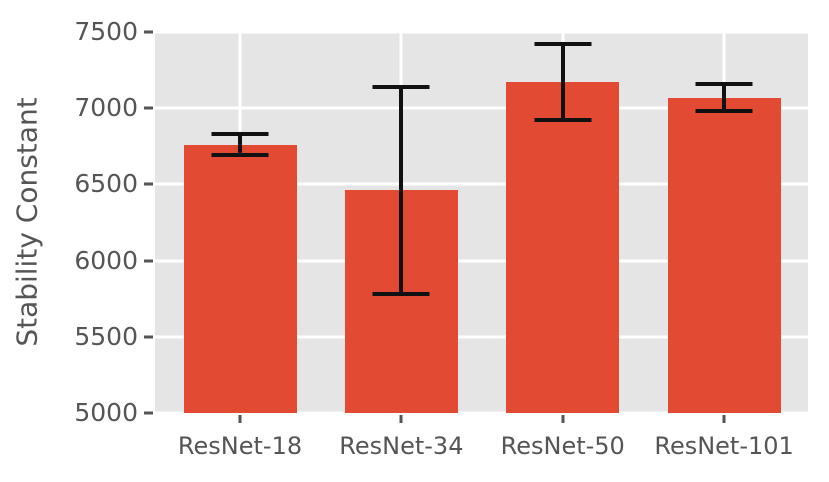 The height and width of the screenshot is (482, 829). I want to click on y-tick-label: 7000, so click(106, 108).